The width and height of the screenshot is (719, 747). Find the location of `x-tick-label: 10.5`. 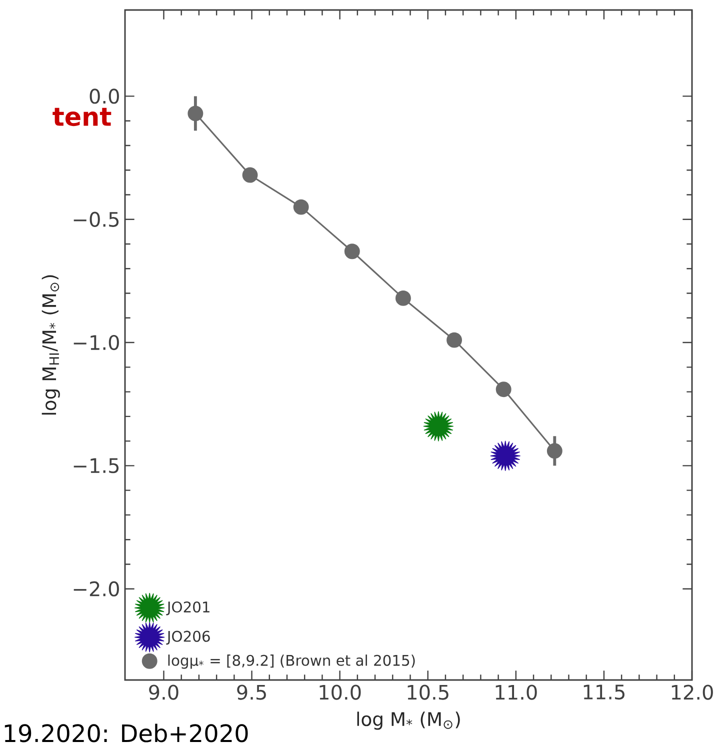

x-tick-label: 10.5 is located at coordinates (428, 692).